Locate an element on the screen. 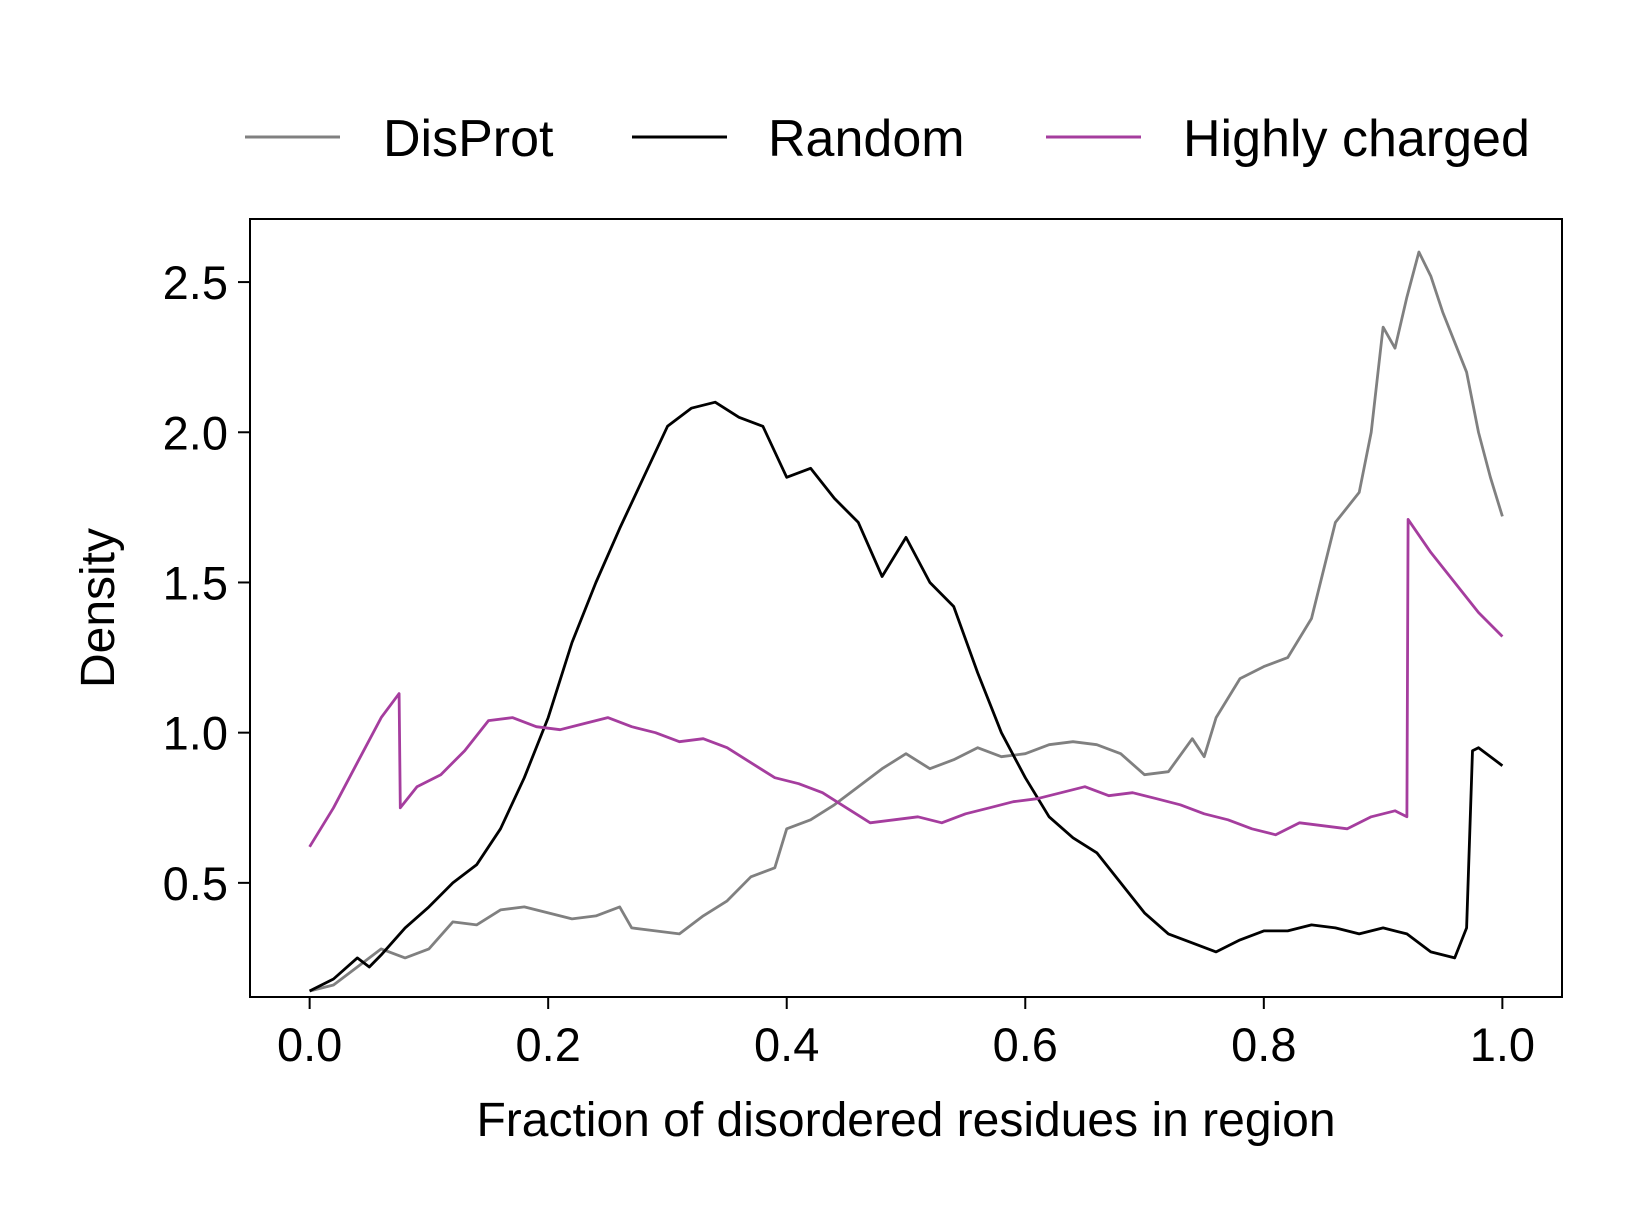 The height and width of the screenshot is (1215, 1650). y-tick-label: 1.5 is located at coordinates (195, 582).